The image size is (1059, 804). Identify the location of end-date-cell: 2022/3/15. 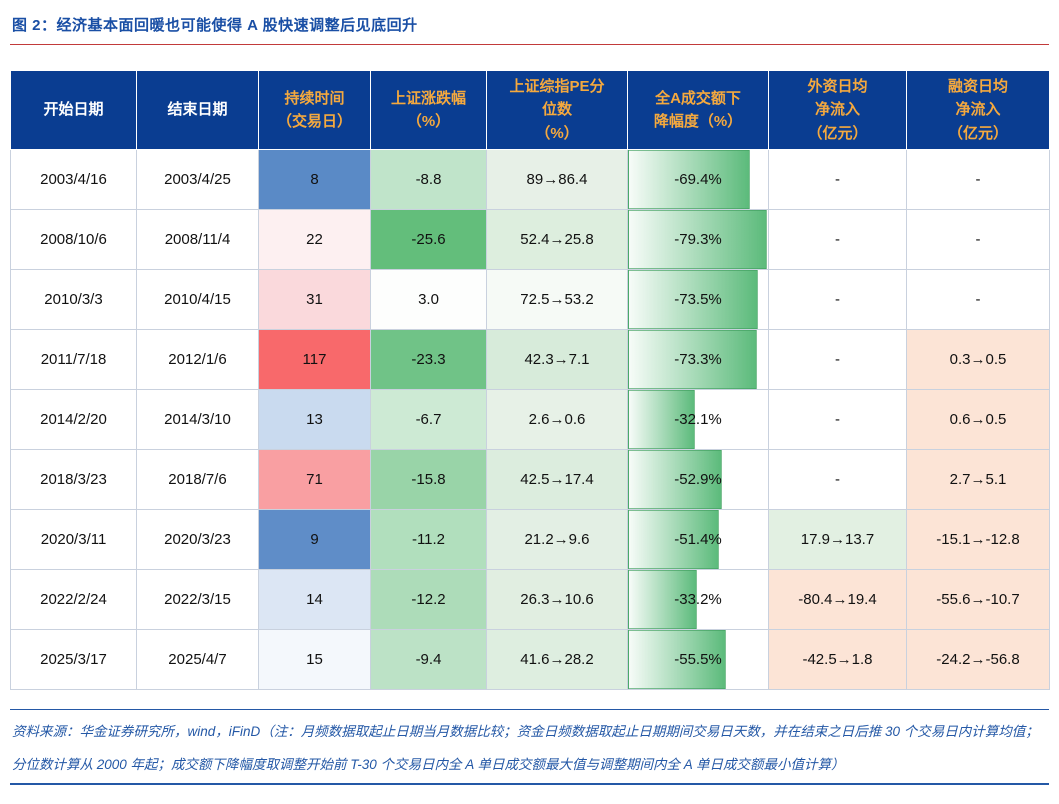
(197, 599).